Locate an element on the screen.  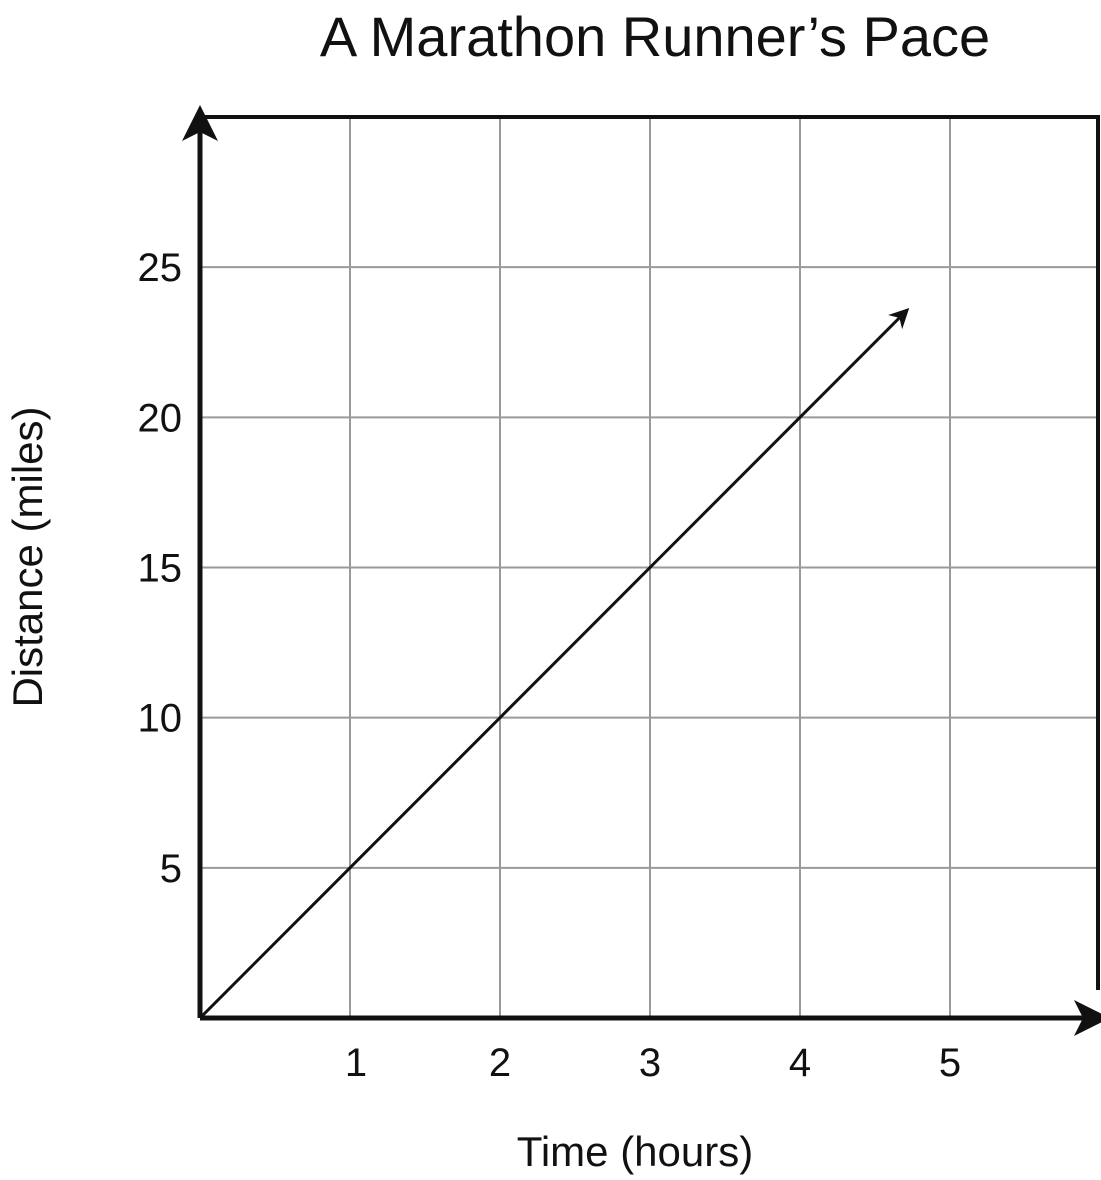
y-tick-label: 15 is located at coordinates (160, 569).